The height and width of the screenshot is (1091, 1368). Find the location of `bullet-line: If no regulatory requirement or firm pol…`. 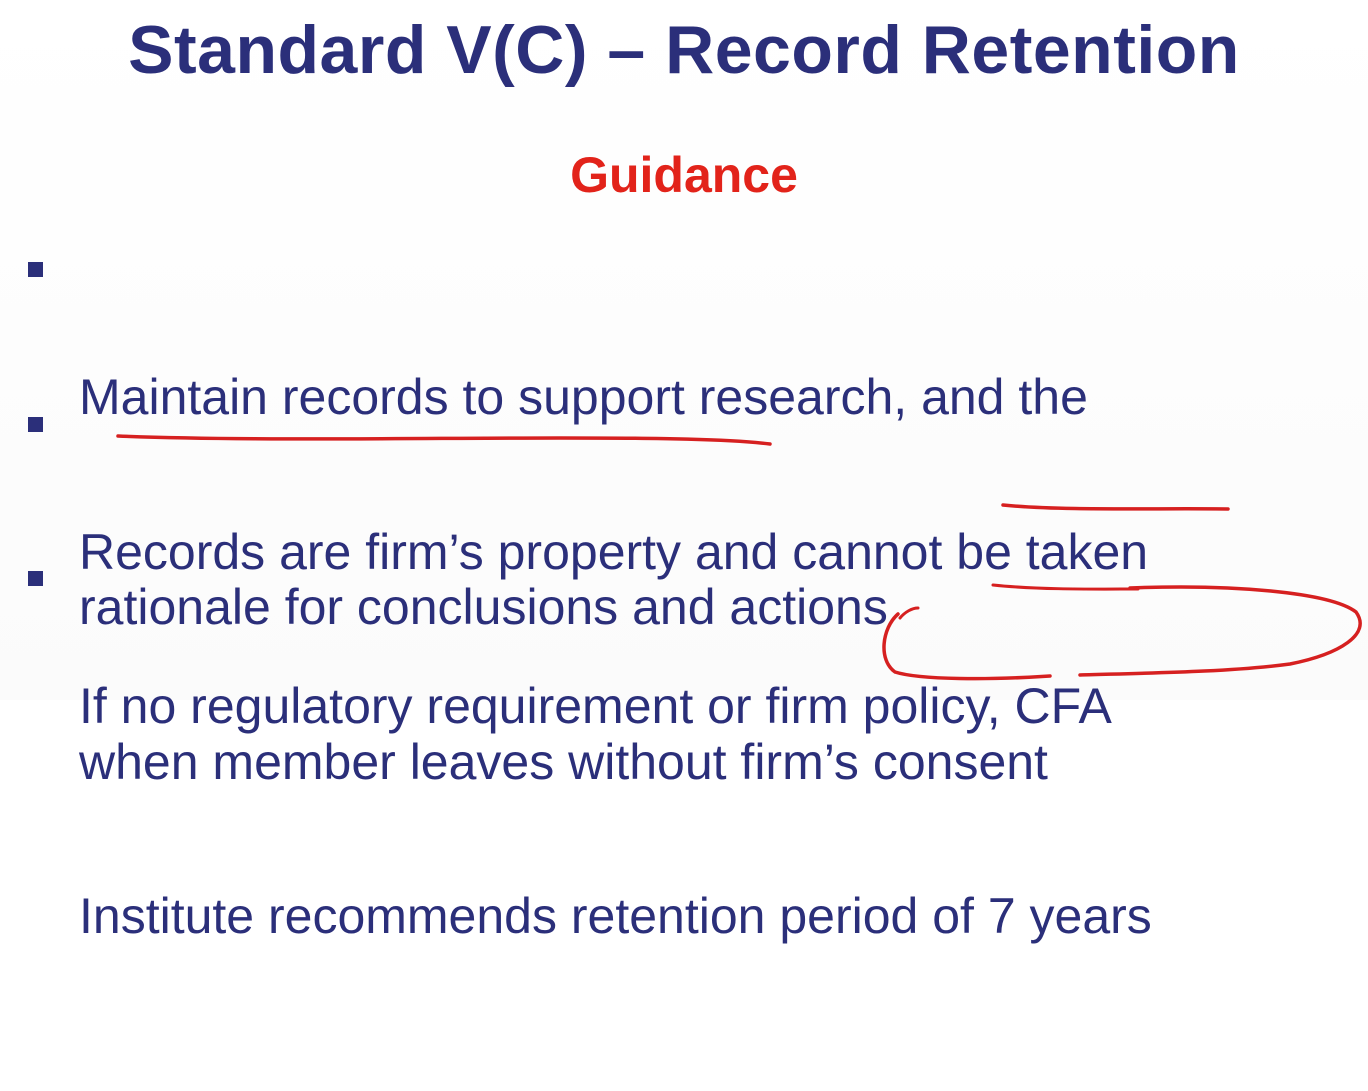

bullet-line: If no regulatory requirement or firm pol… is located at coordinates (595, 706).